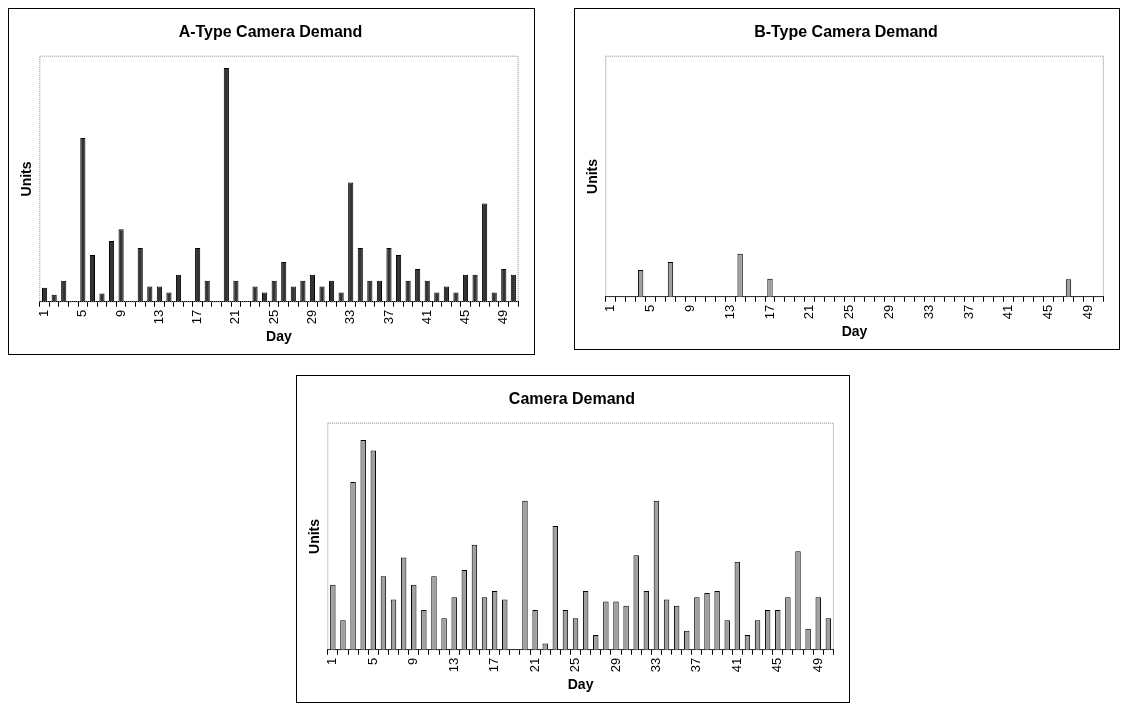 Image resolution: width=1128 pixels, height=711 pixels. What do you see at coordinates (846, 32) in the screenshot?
I see `chart-title: B-Type Camera Demand` at bounding box center [846, 32].